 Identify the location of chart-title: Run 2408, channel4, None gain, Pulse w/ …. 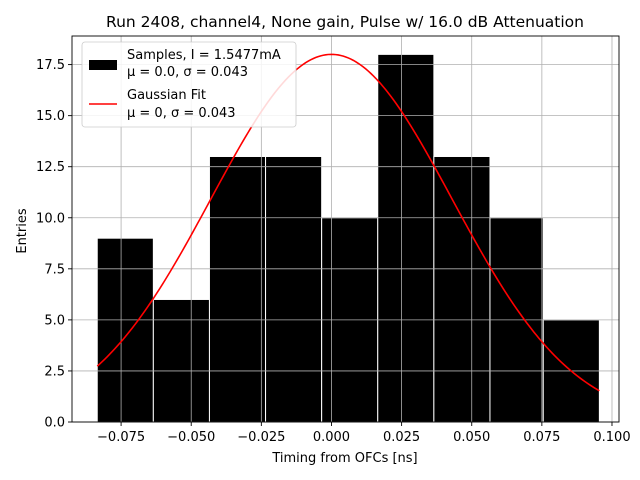
(345, 22).